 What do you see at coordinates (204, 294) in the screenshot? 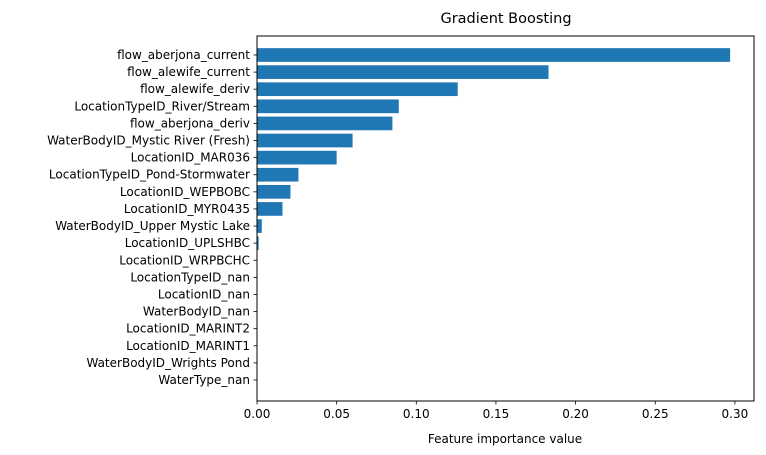
I see `y-tick-label: LocationID_nan` at bounding box center [204, 294].